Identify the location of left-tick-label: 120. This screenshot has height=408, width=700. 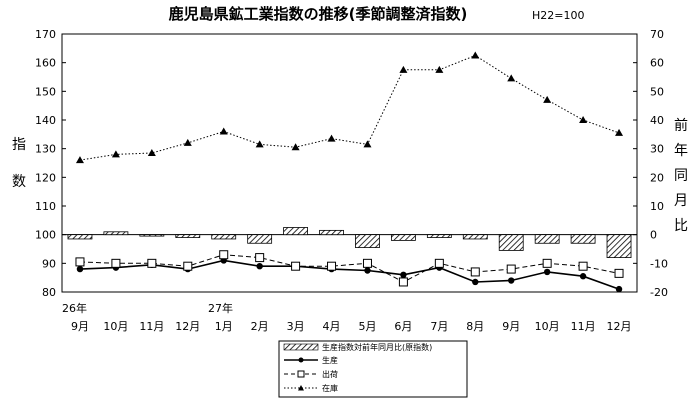
(45, 177).